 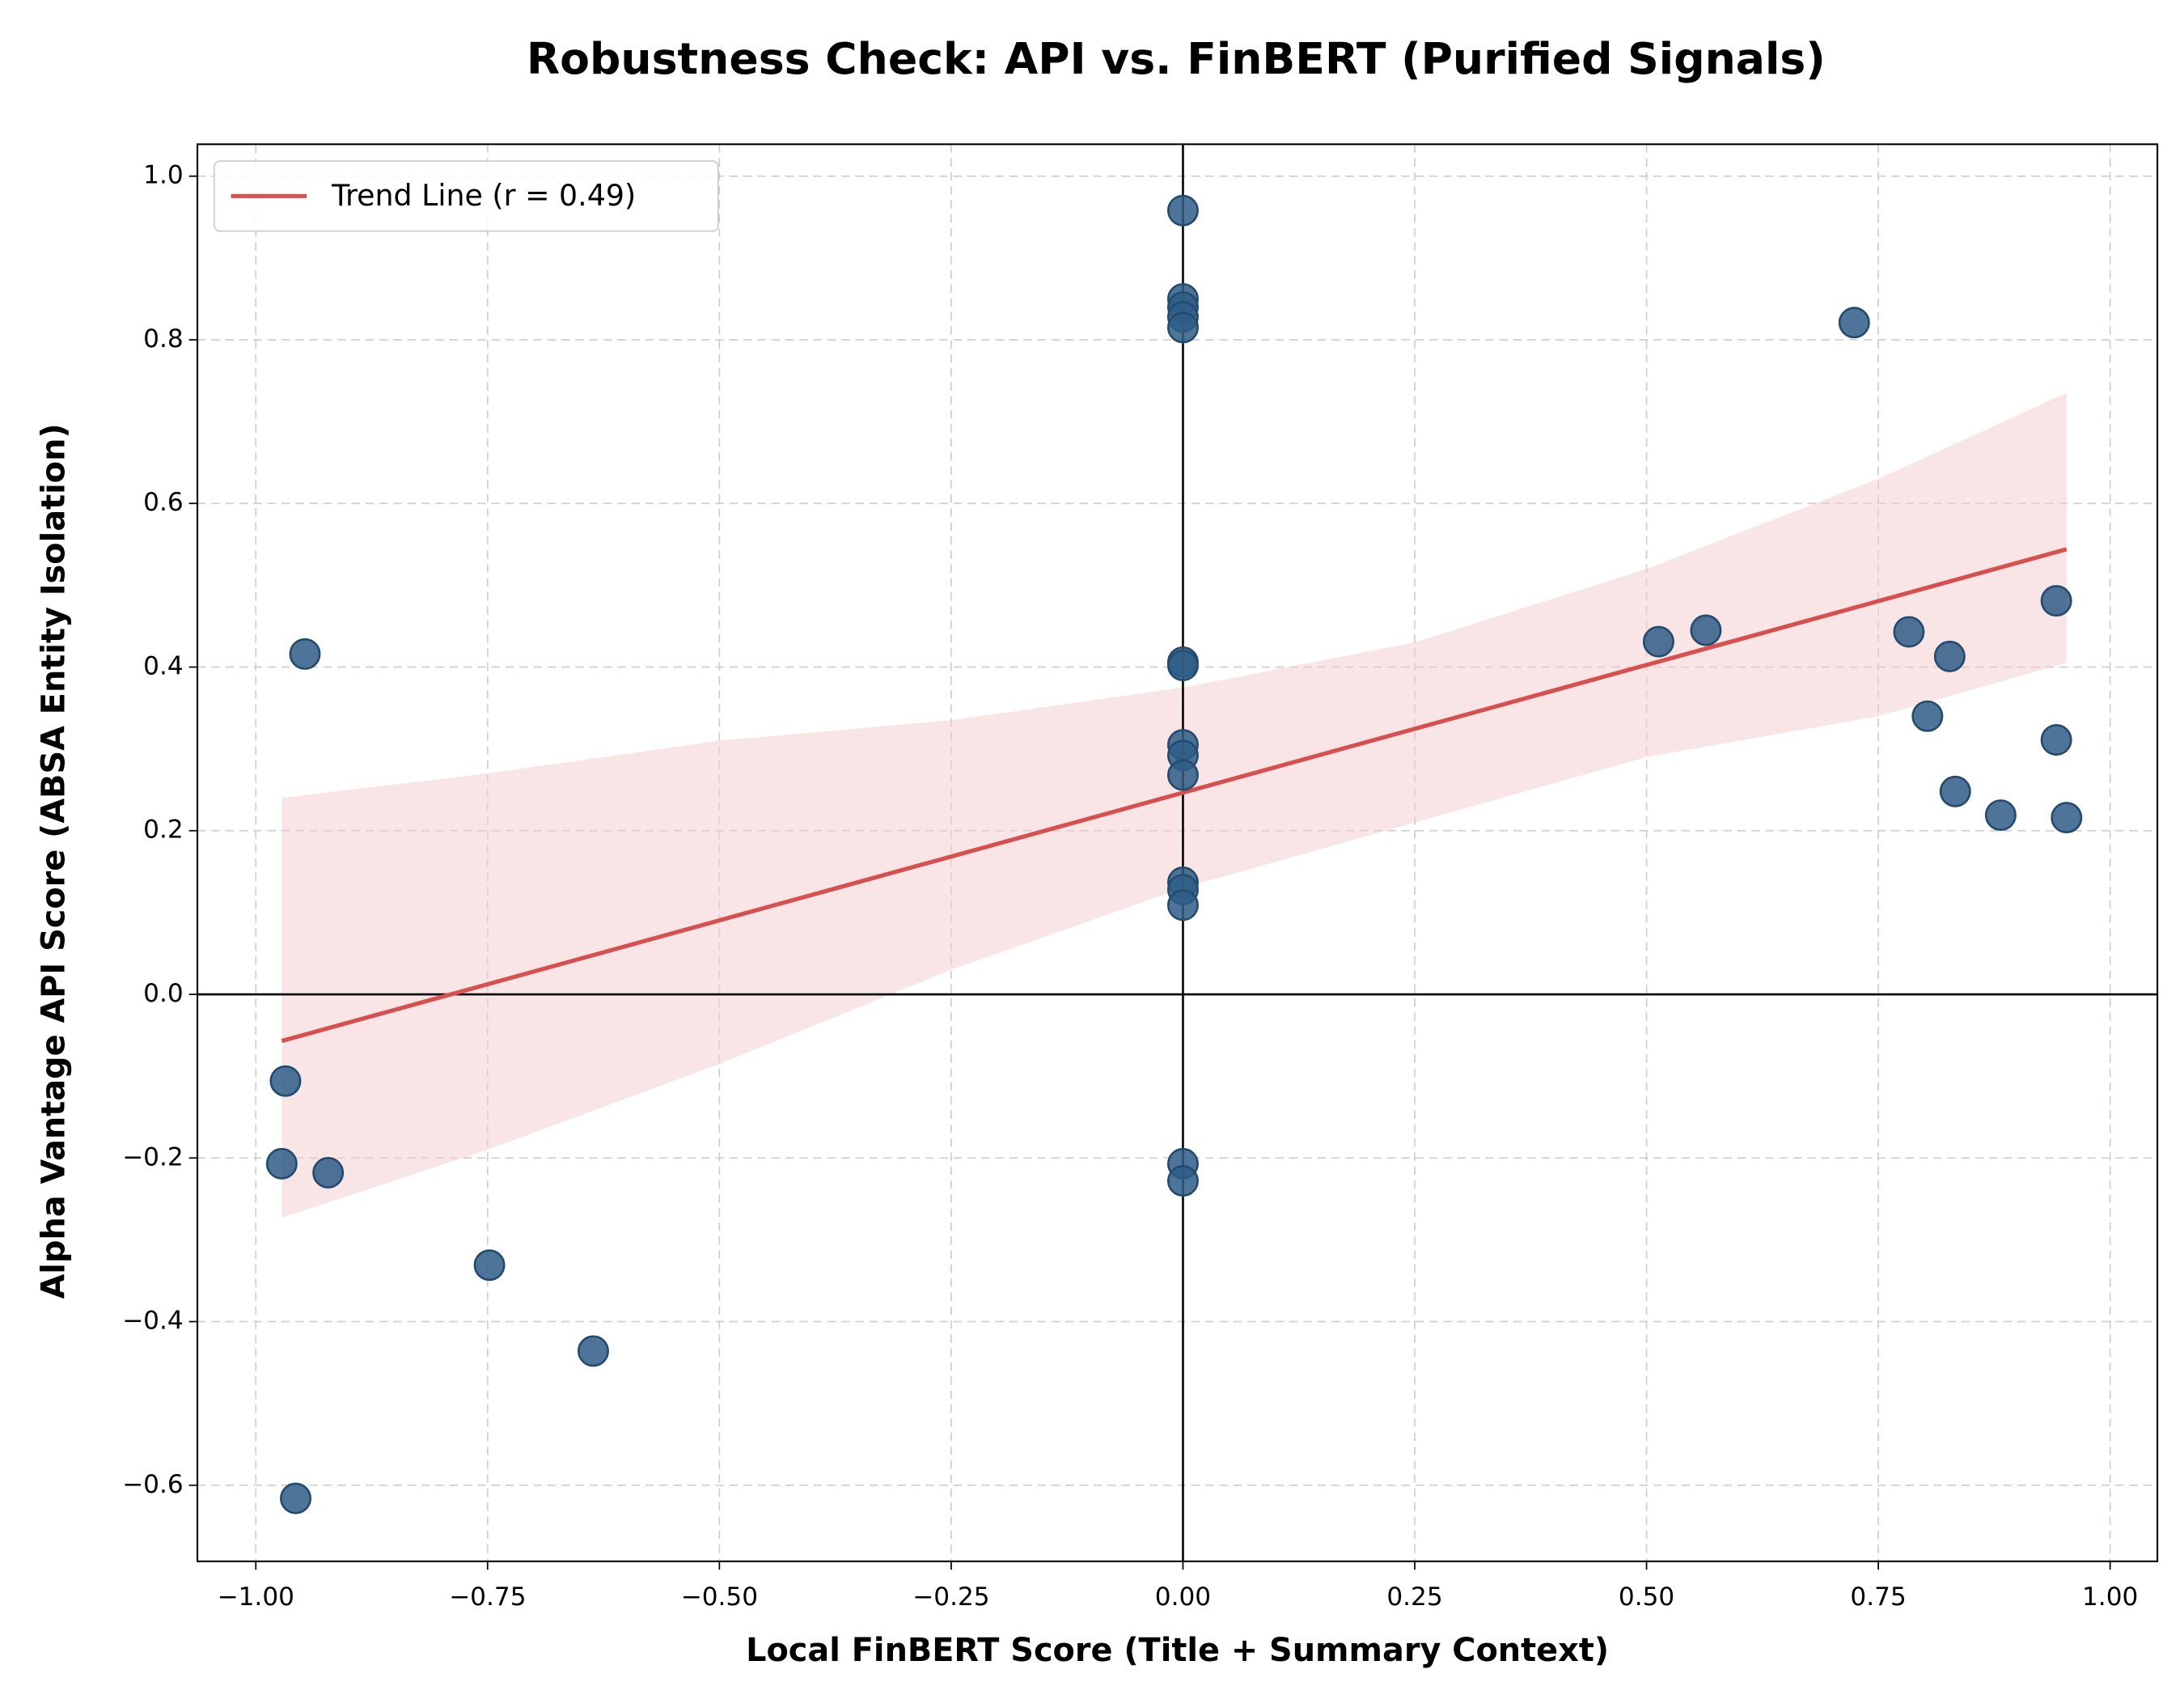 What do you see at coordinates (163, 830) in the screenshot?
I see `y-tick-label: 0.2` at bounding box center [163, 830].